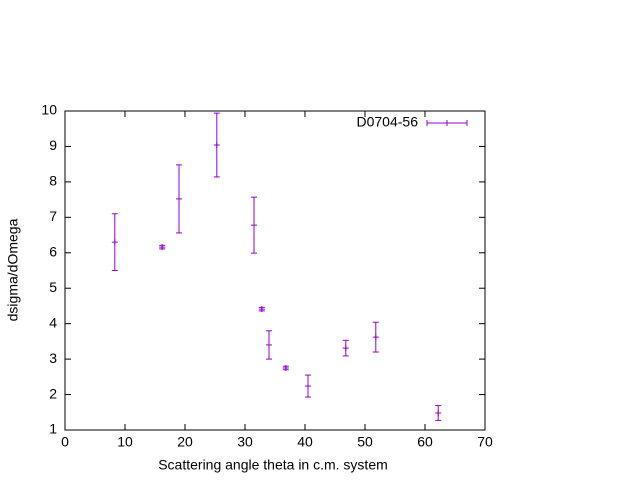  Describe the element at coordinates (53, 145) in the screenshot. I see `y-tick-label: 9` at that location.